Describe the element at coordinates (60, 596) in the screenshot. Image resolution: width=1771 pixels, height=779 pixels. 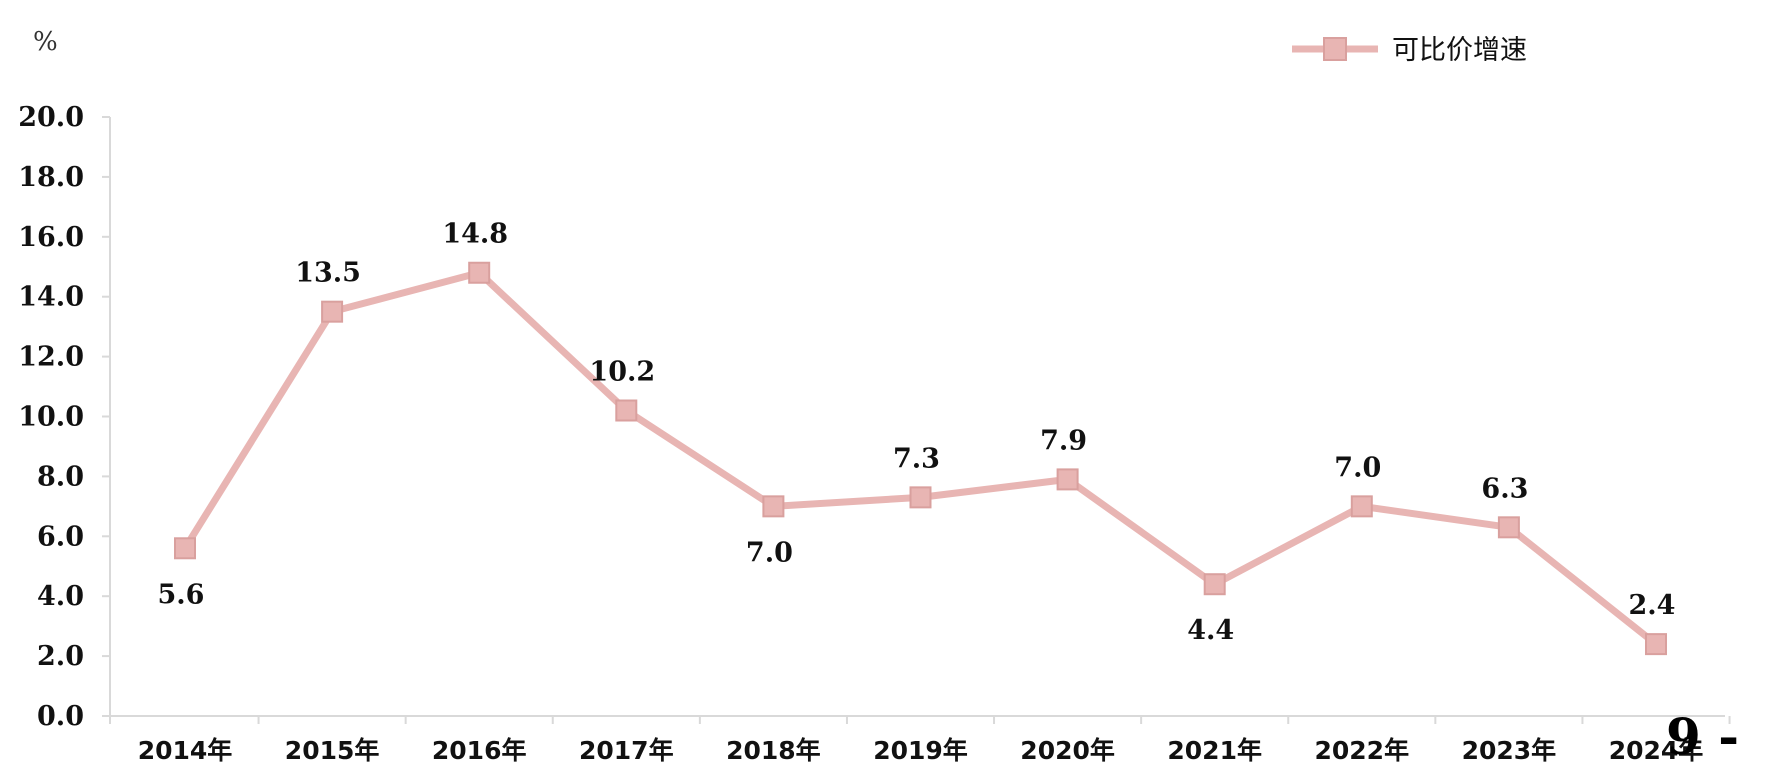
I see `y-tick-label: 4.0` at that location.